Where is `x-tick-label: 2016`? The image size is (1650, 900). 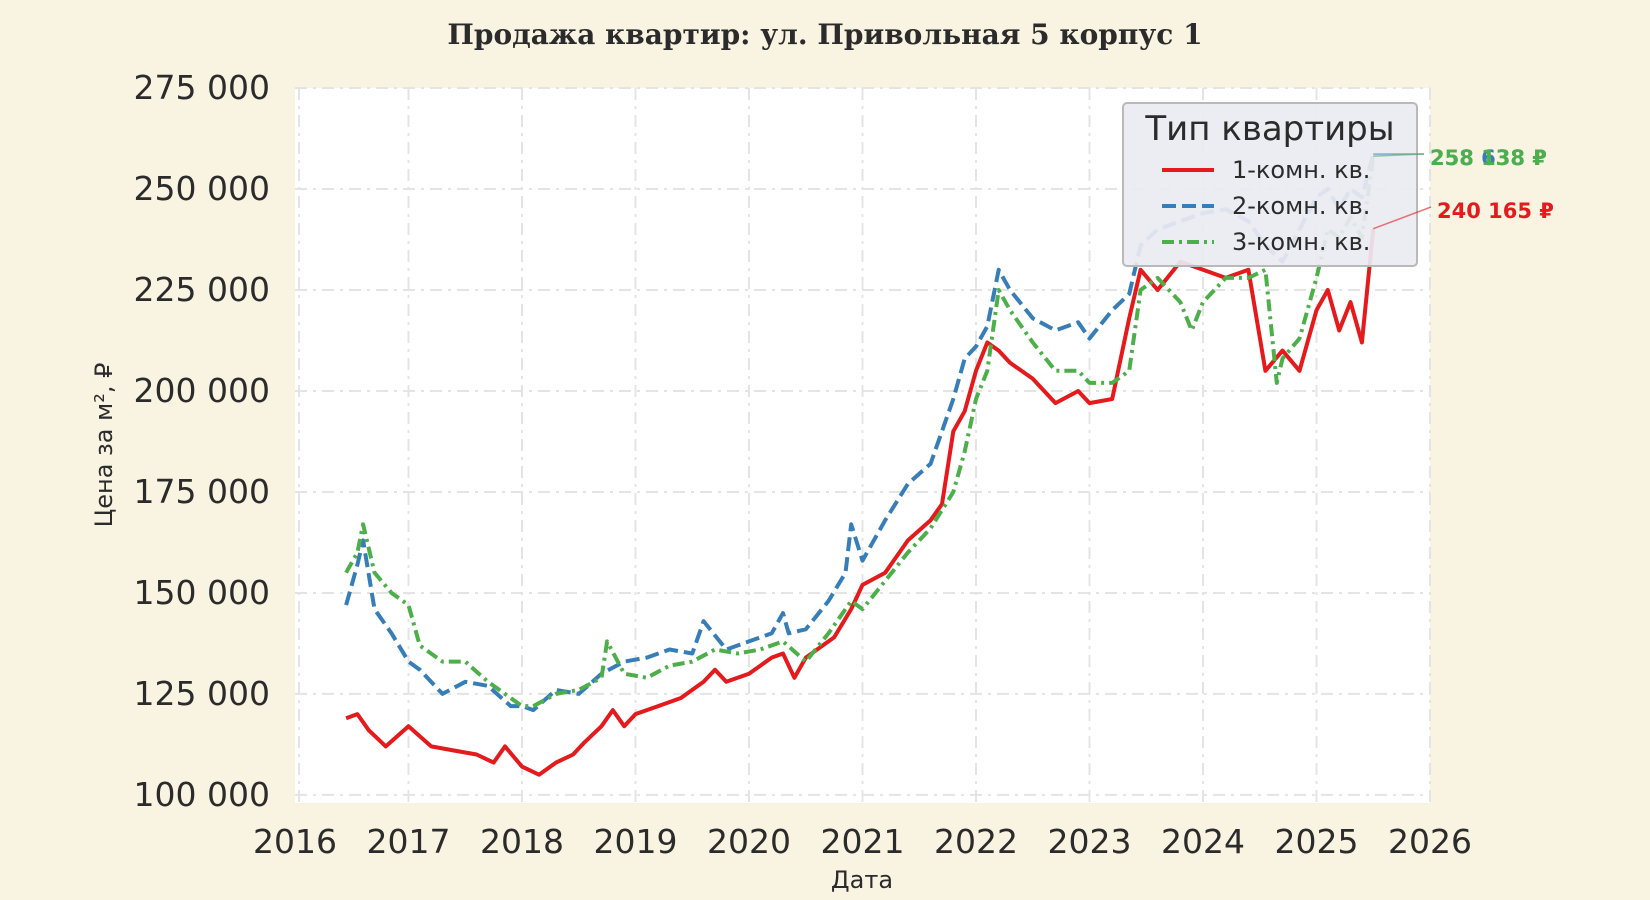 x-tick-label: 2016 is located at coordinates (295, 841).